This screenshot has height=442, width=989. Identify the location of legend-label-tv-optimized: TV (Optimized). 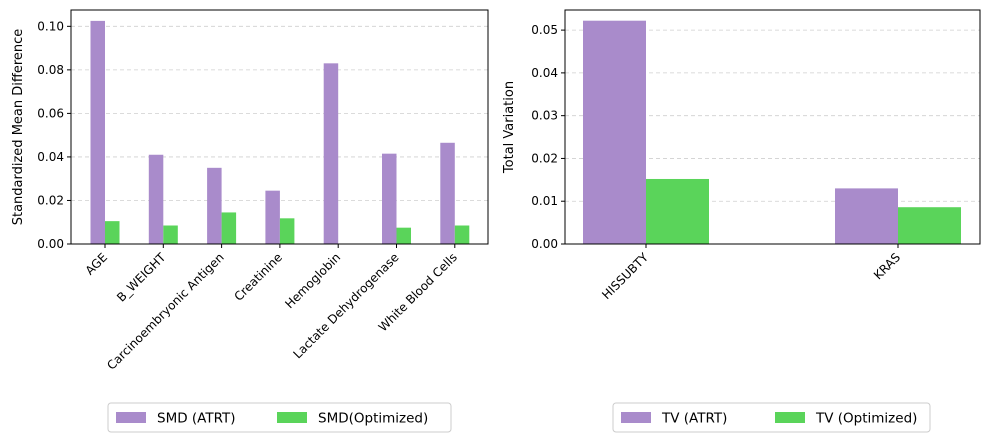
(866, 419).